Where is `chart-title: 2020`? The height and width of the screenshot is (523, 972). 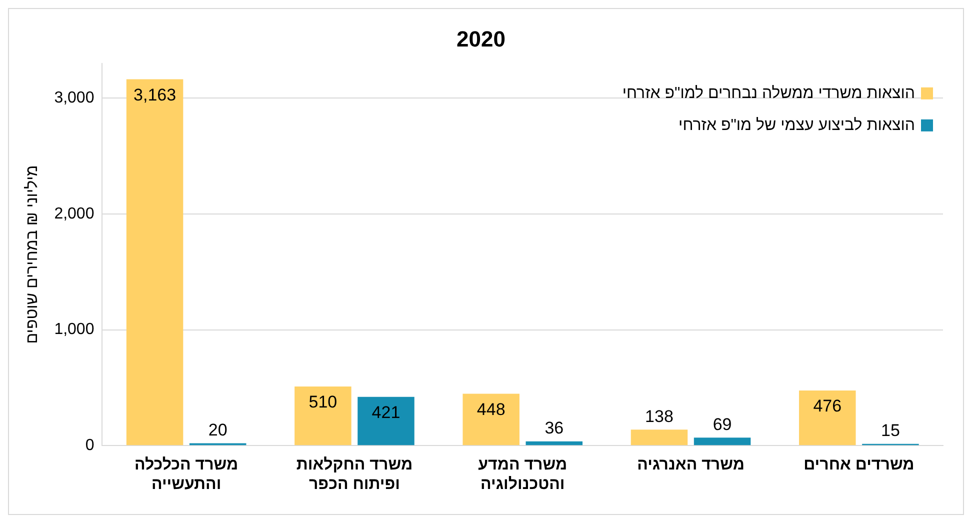
chart-title: 2020 is located at coordinates (481, 39).